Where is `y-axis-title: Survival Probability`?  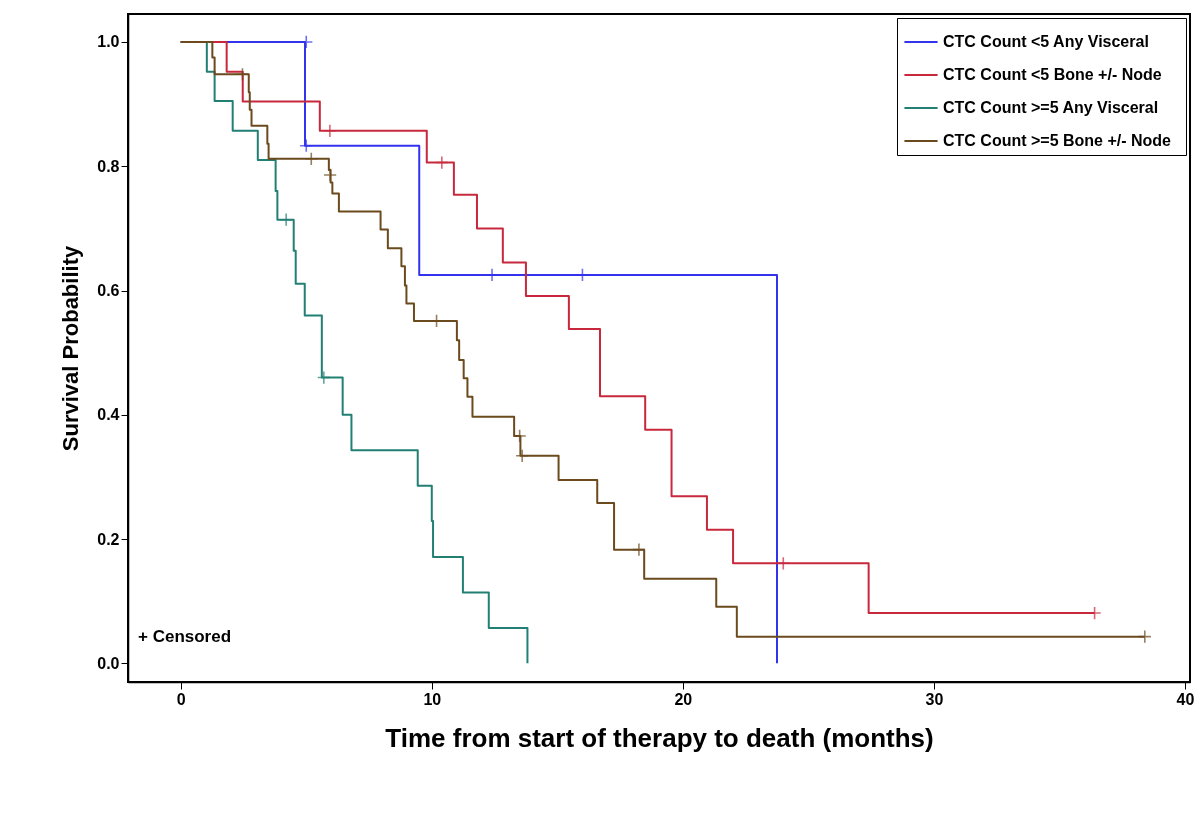
y-axis-title: Survival Probability is located at coordinates (71, 348).